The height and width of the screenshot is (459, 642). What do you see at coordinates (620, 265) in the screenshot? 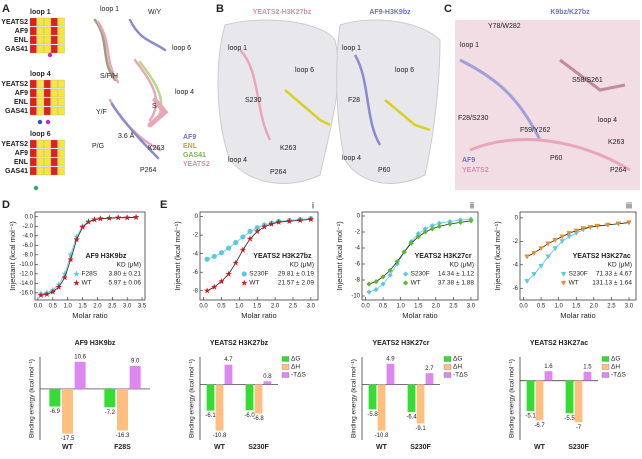
I see `kd-label: KD (μM)` at bounding box center [620, 265].